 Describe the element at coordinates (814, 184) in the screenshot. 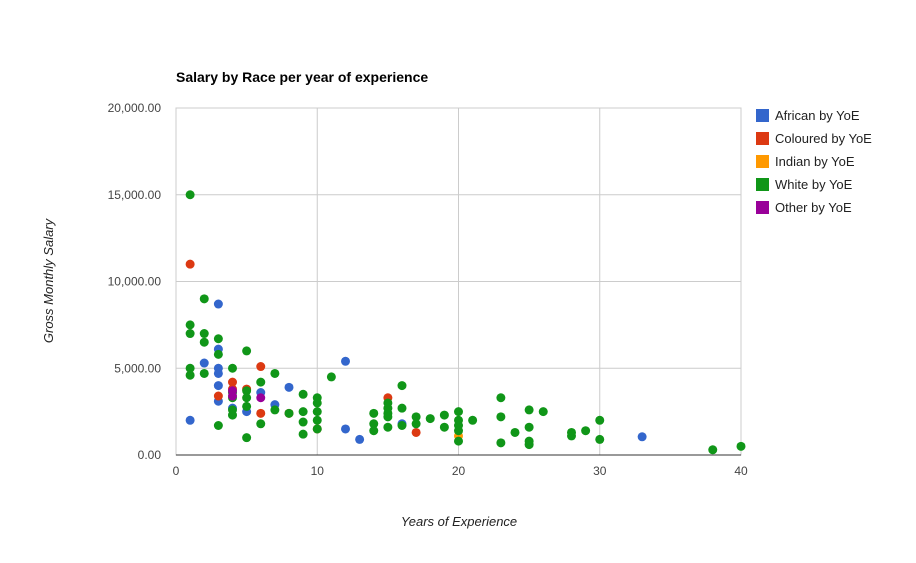

I see `legend-label: White by YoE` at that location.